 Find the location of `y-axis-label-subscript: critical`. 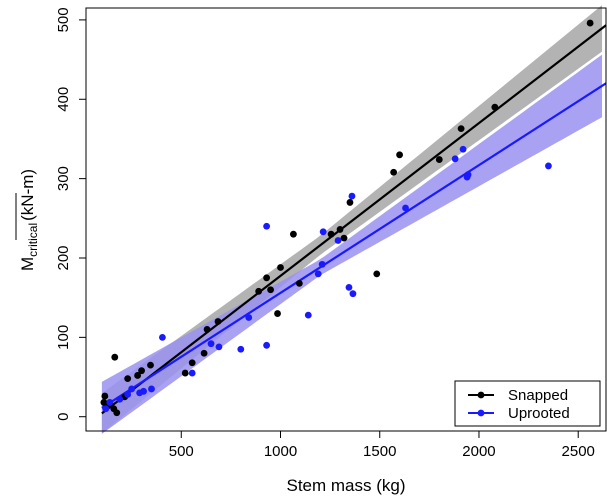

y-axis-label-subscript: critical is located at coordinates (33, 240).